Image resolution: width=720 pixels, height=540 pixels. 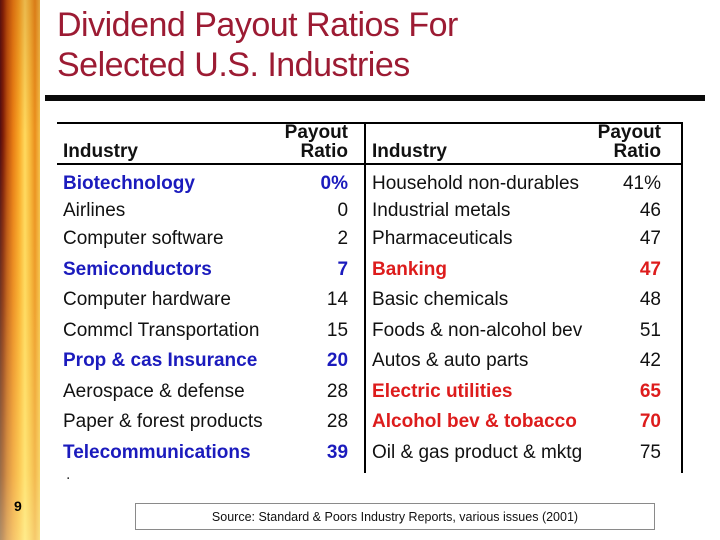 What do you see at coordinates (523, 270) in the screenshot?
I see `table-row: Banking 47` at bounding box center [523, 270].